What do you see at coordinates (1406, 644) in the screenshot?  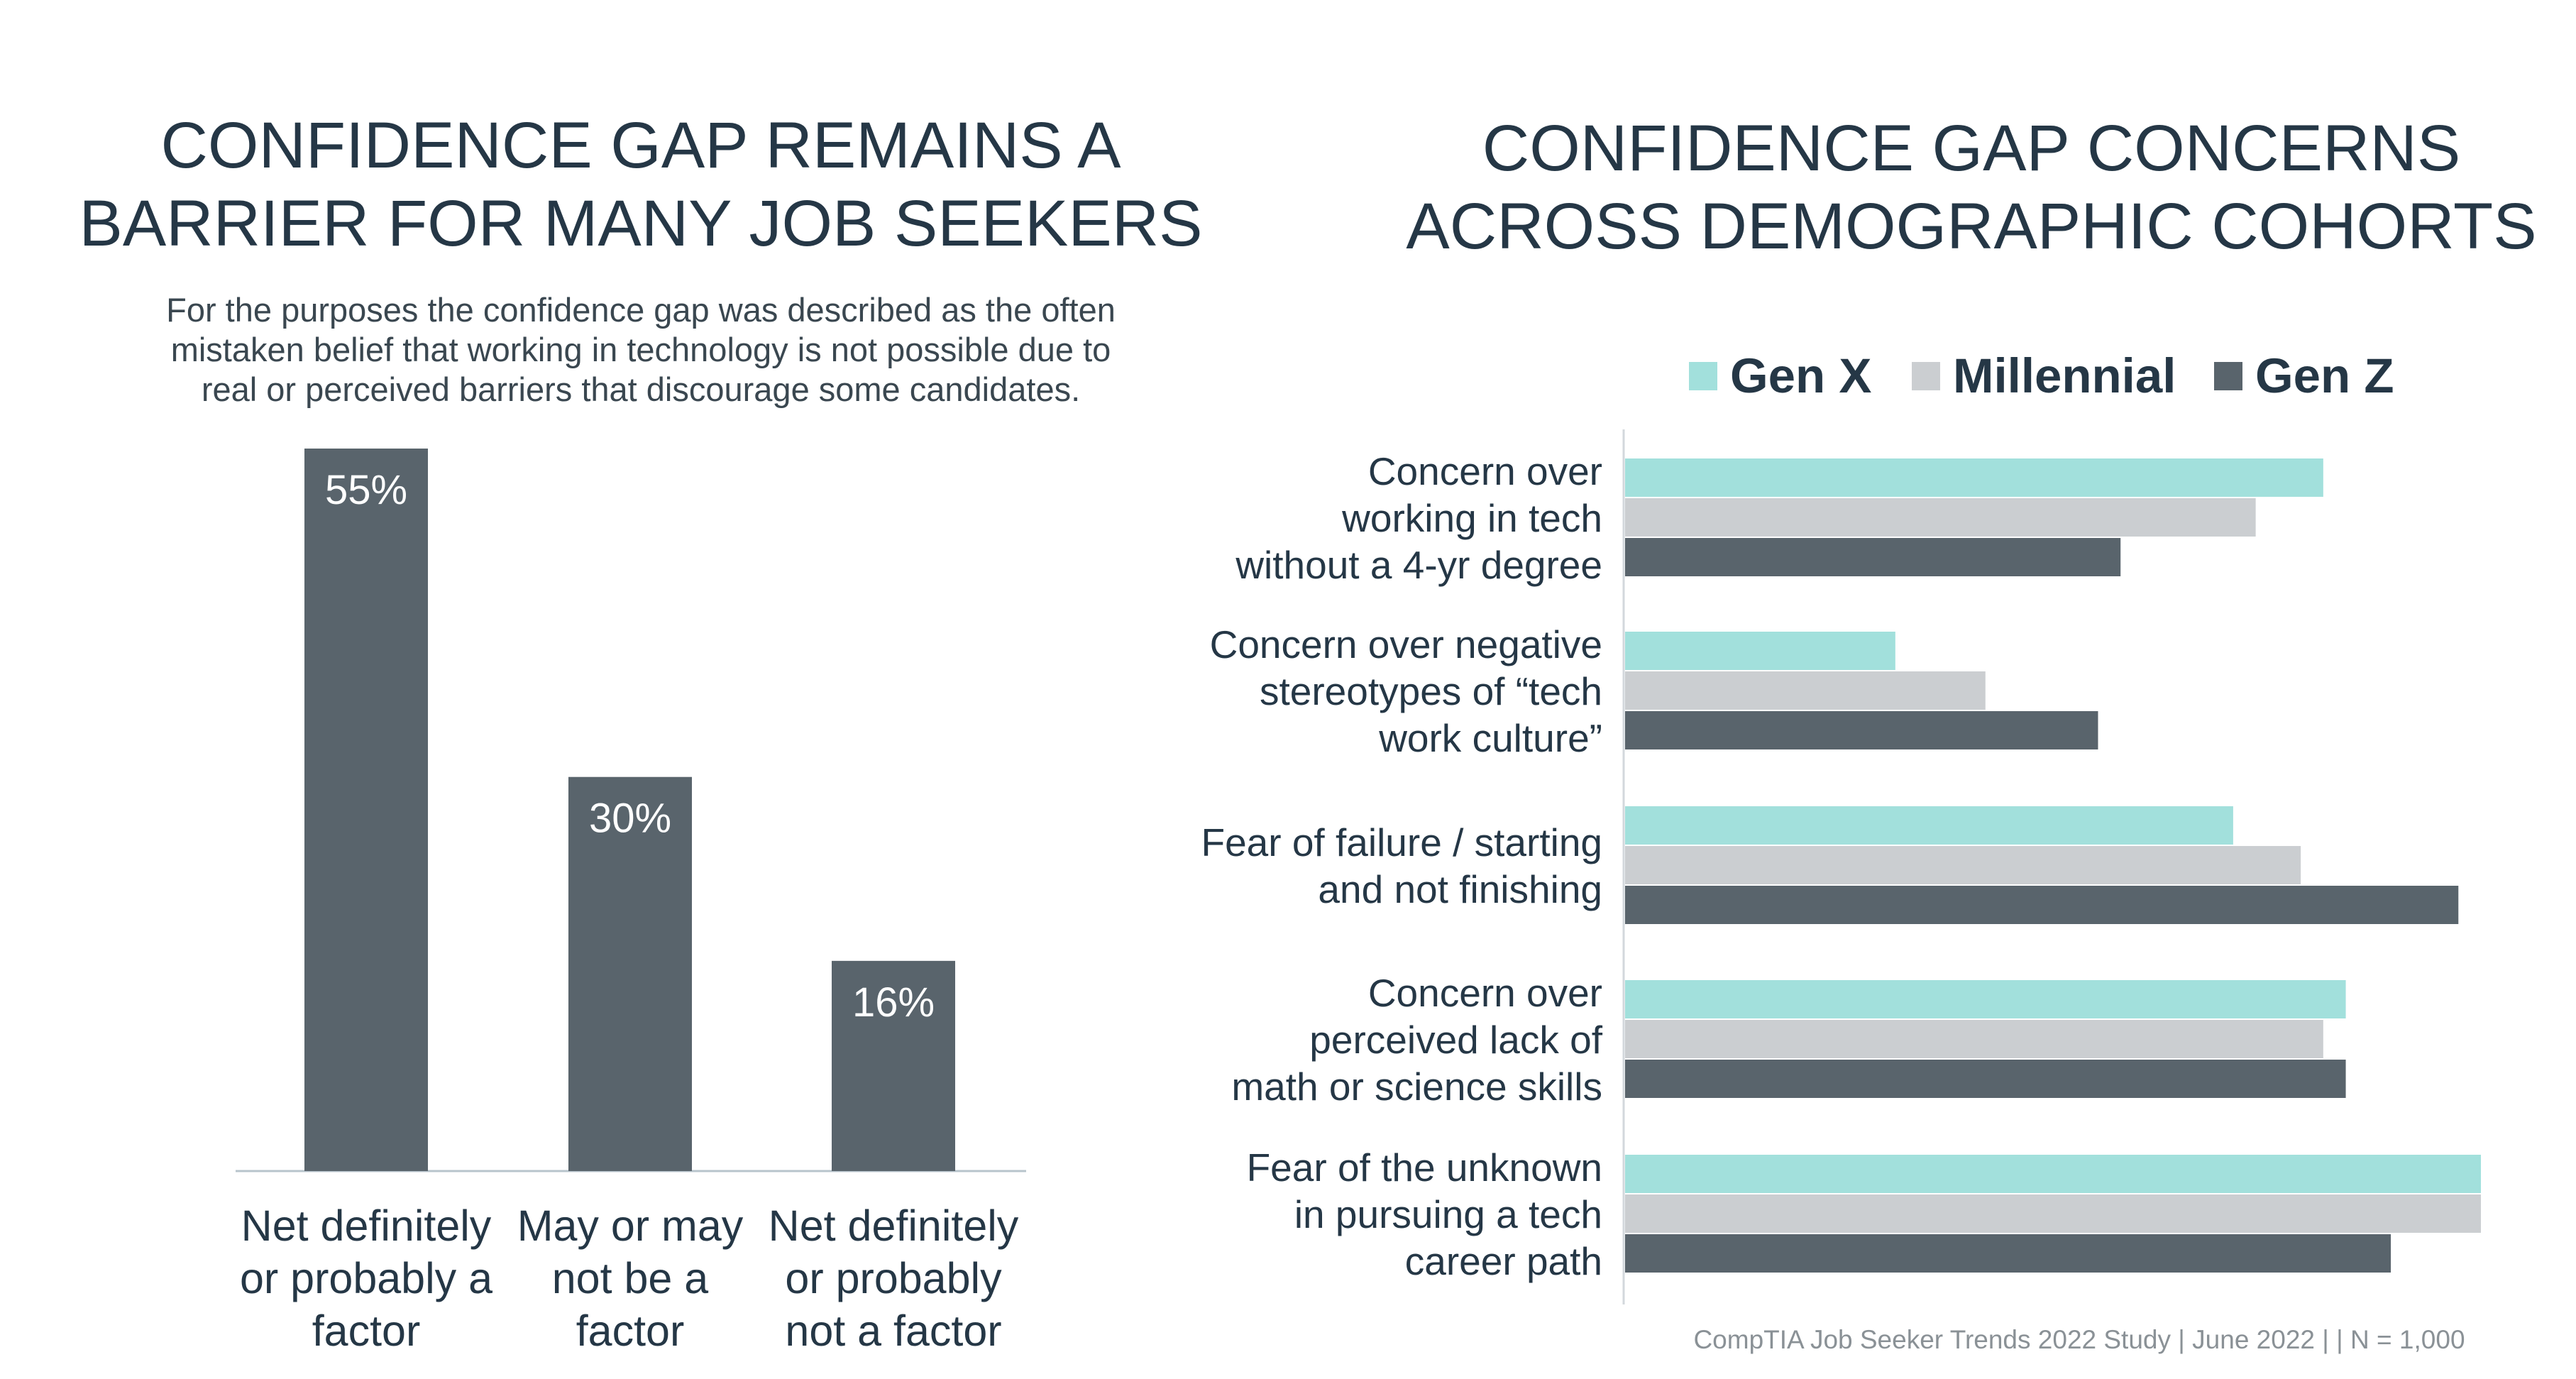 I see `right-chart-category-label: Concern over negative` at bounding box center [1406, 644].